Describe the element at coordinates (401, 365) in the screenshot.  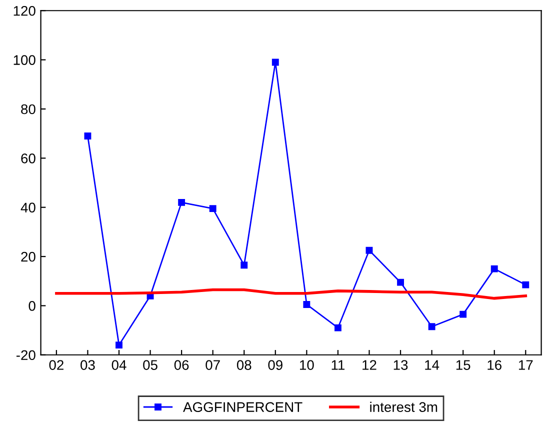
I see `x-tick-label: 13` at that location.